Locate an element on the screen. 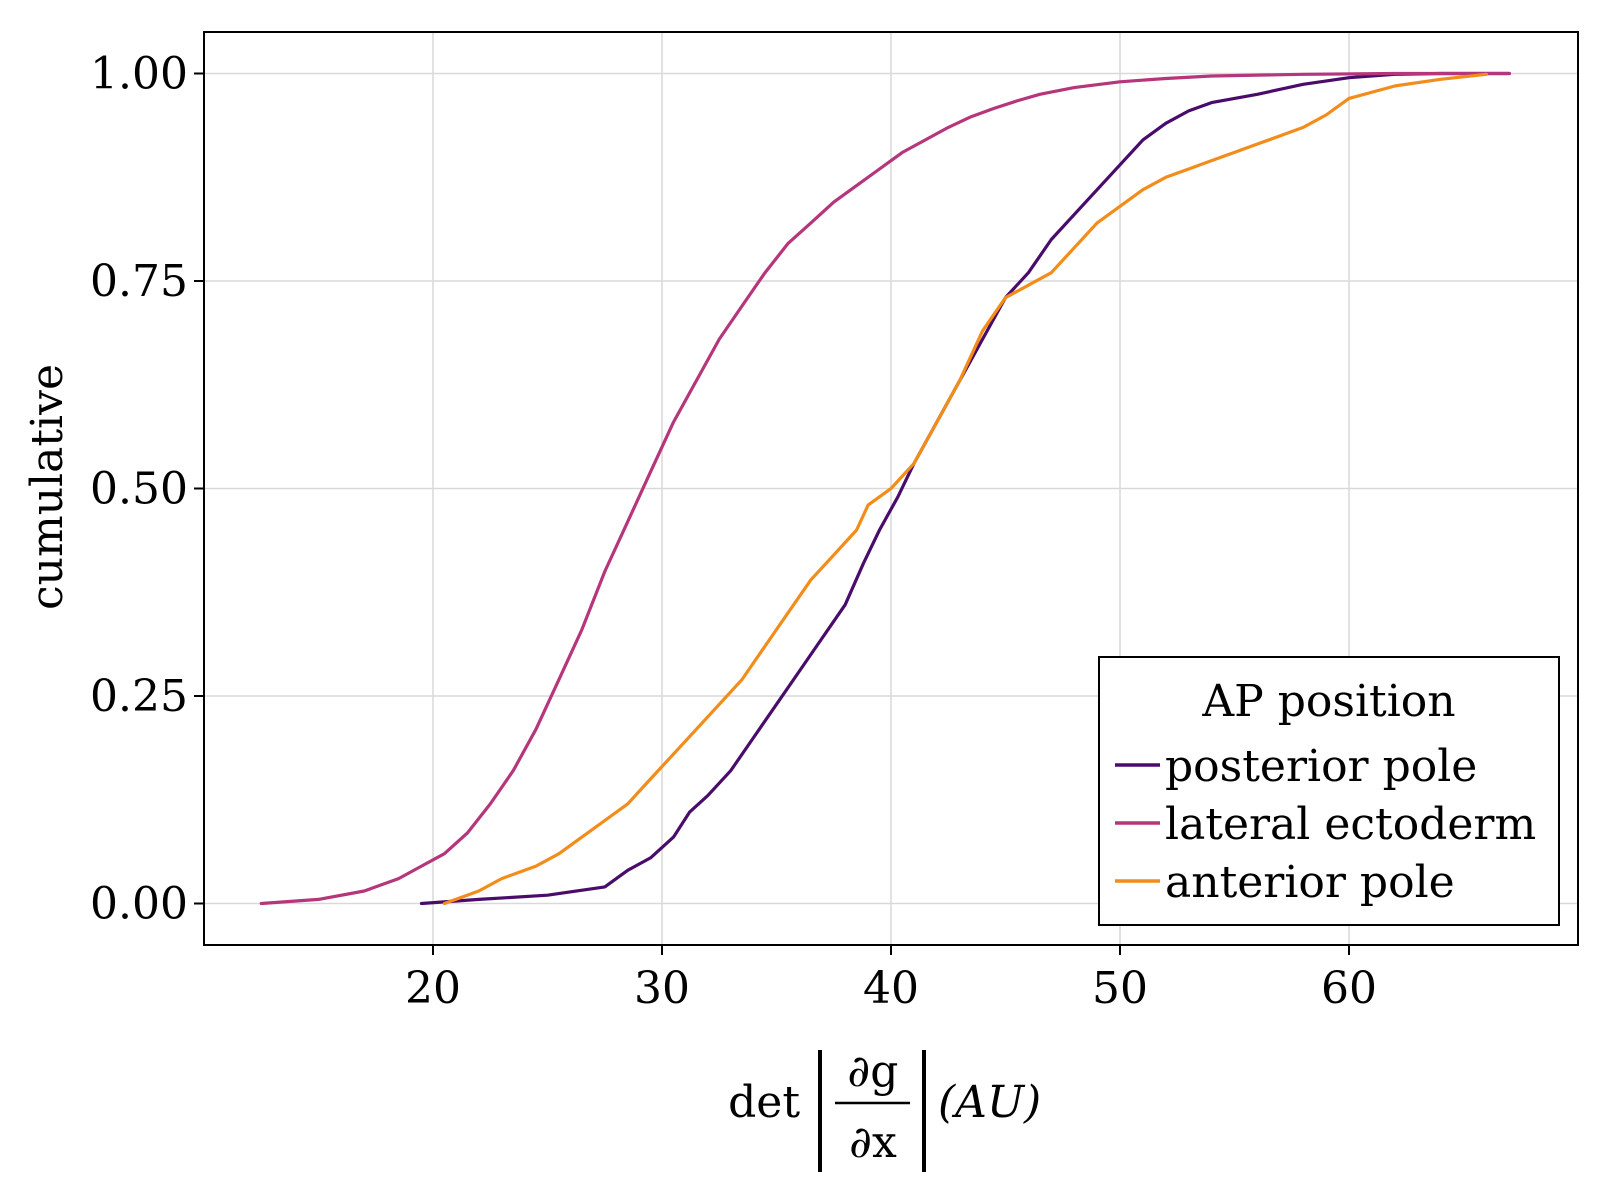  y-tick-label: 0.75 is located at coordinates (139, 281).